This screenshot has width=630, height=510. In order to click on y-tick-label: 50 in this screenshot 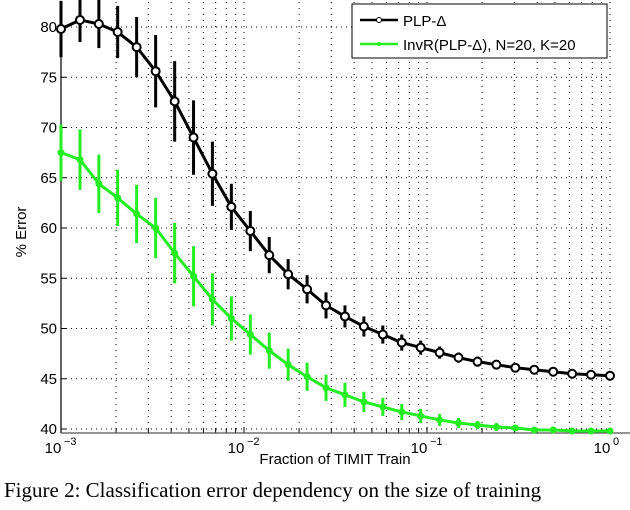, I will do `click(48, 329)`.